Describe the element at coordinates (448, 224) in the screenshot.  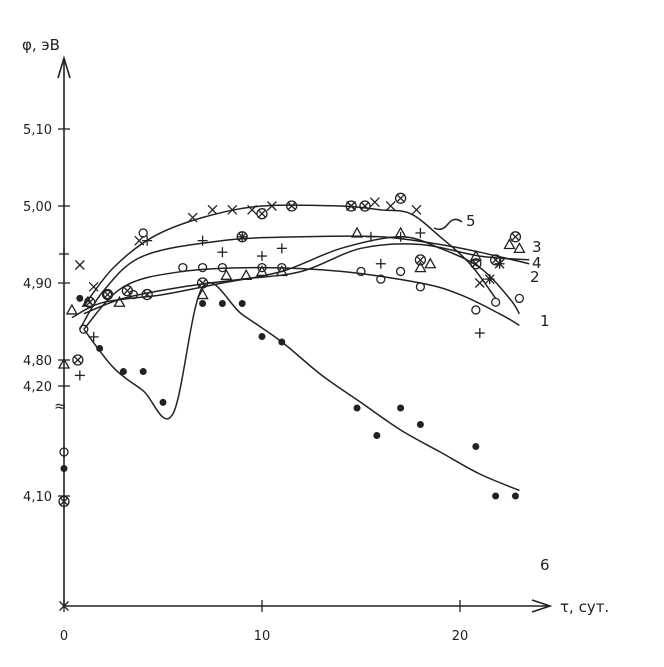
I see `curve-5-leader` at that location.